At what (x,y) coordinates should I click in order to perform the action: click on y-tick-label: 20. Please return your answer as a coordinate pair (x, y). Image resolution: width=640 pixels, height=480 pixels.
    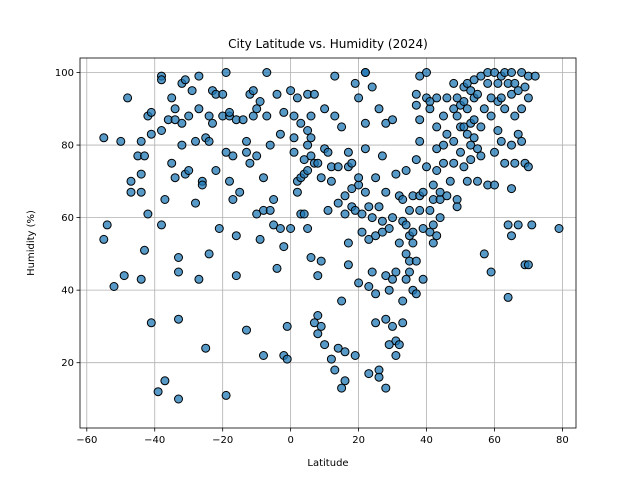
    Looking at the image, I should click on (67, 363).